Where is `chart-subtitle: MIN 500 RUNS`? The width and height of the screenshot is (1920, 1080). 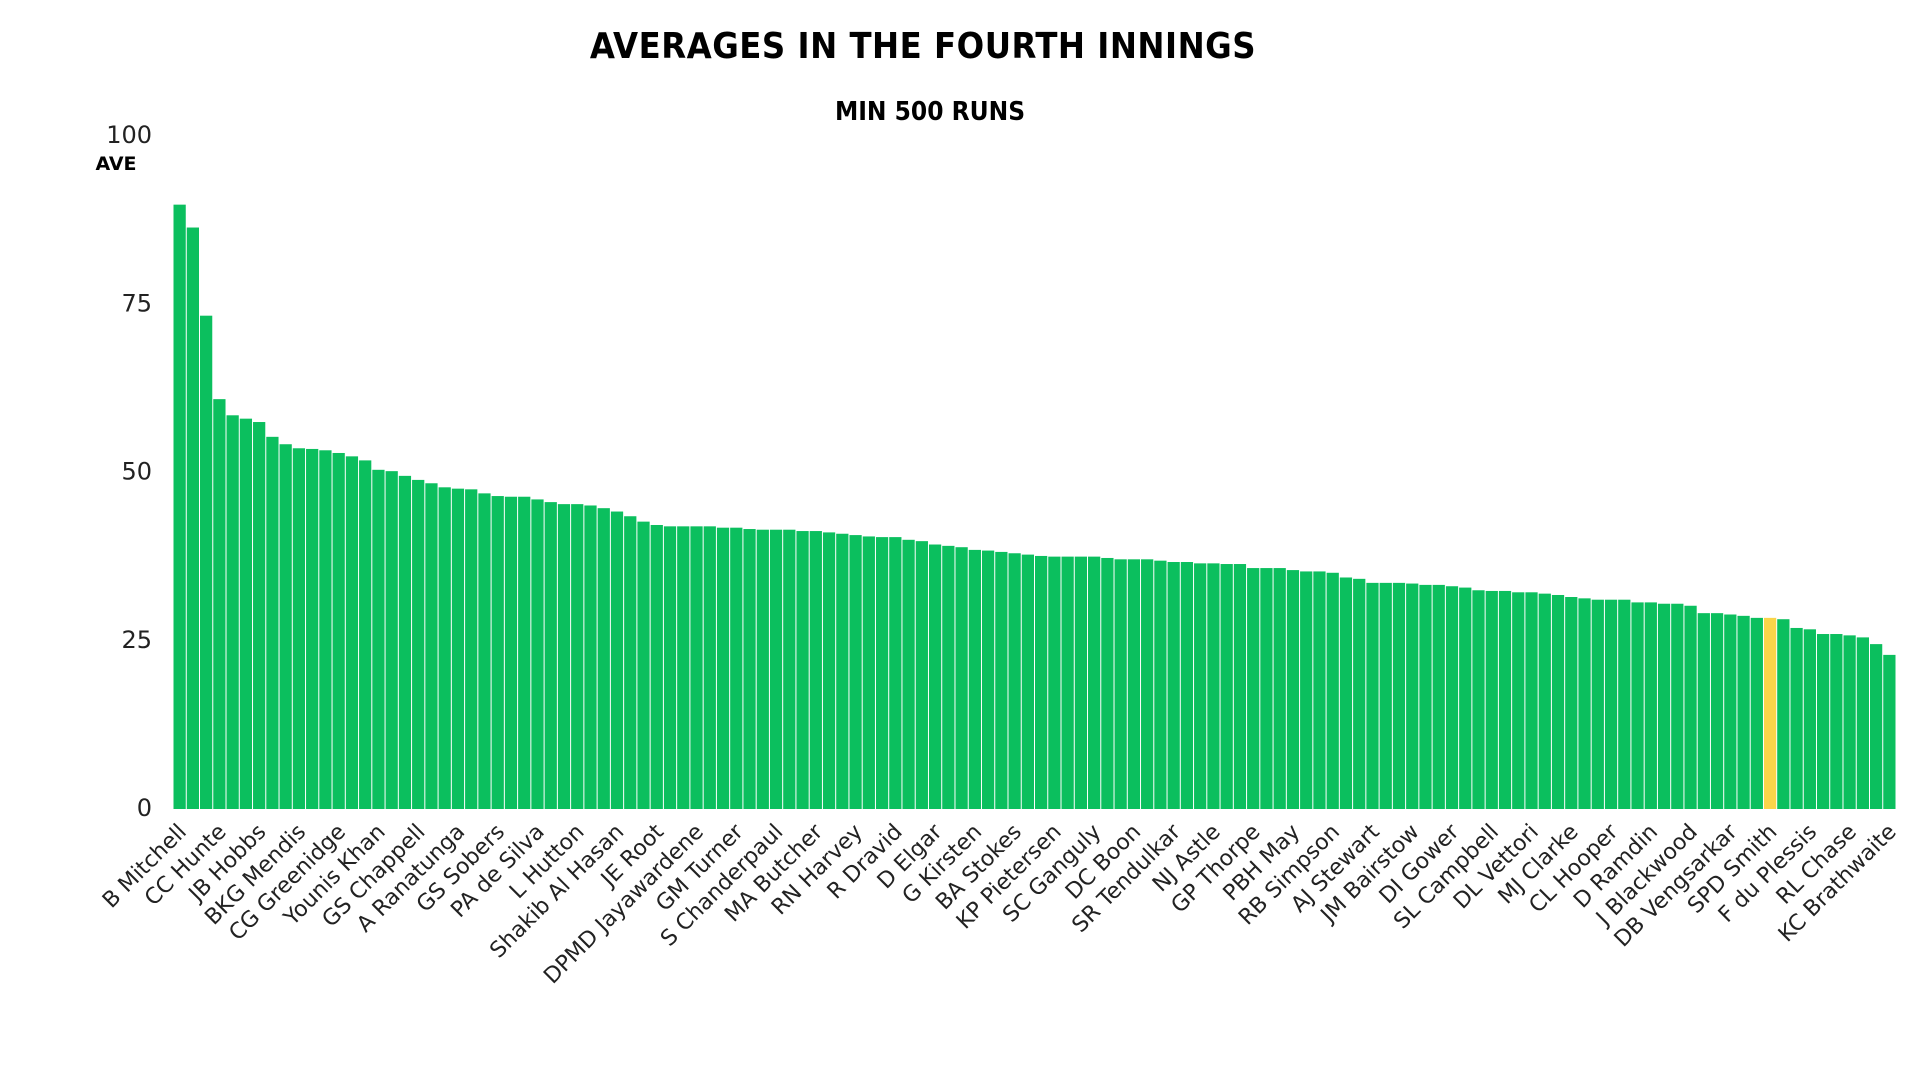 chart-subtitle: MIN 500 RUNS is located at coordinates (930, 112).